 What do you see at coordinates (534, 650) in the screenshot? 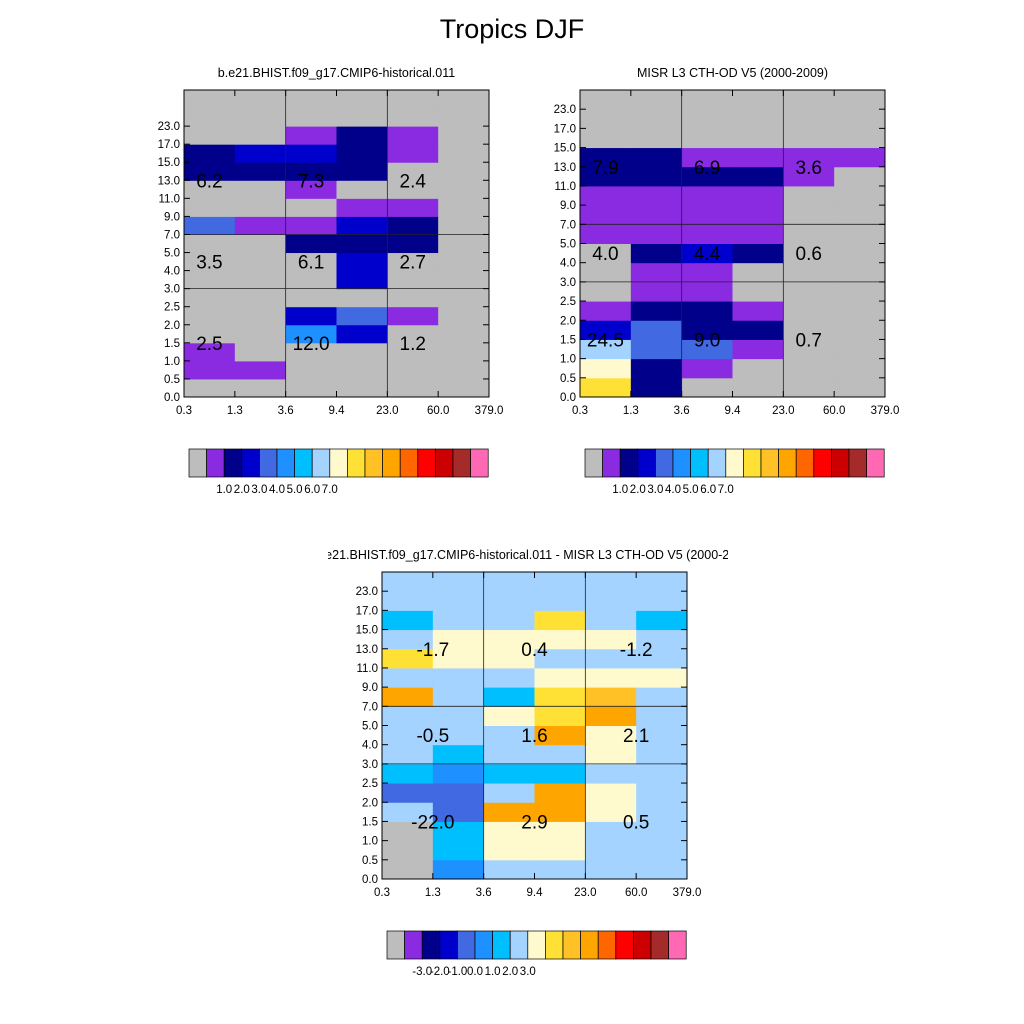
I see `annotation-value: 0.4` at bounding box center [534, 650].